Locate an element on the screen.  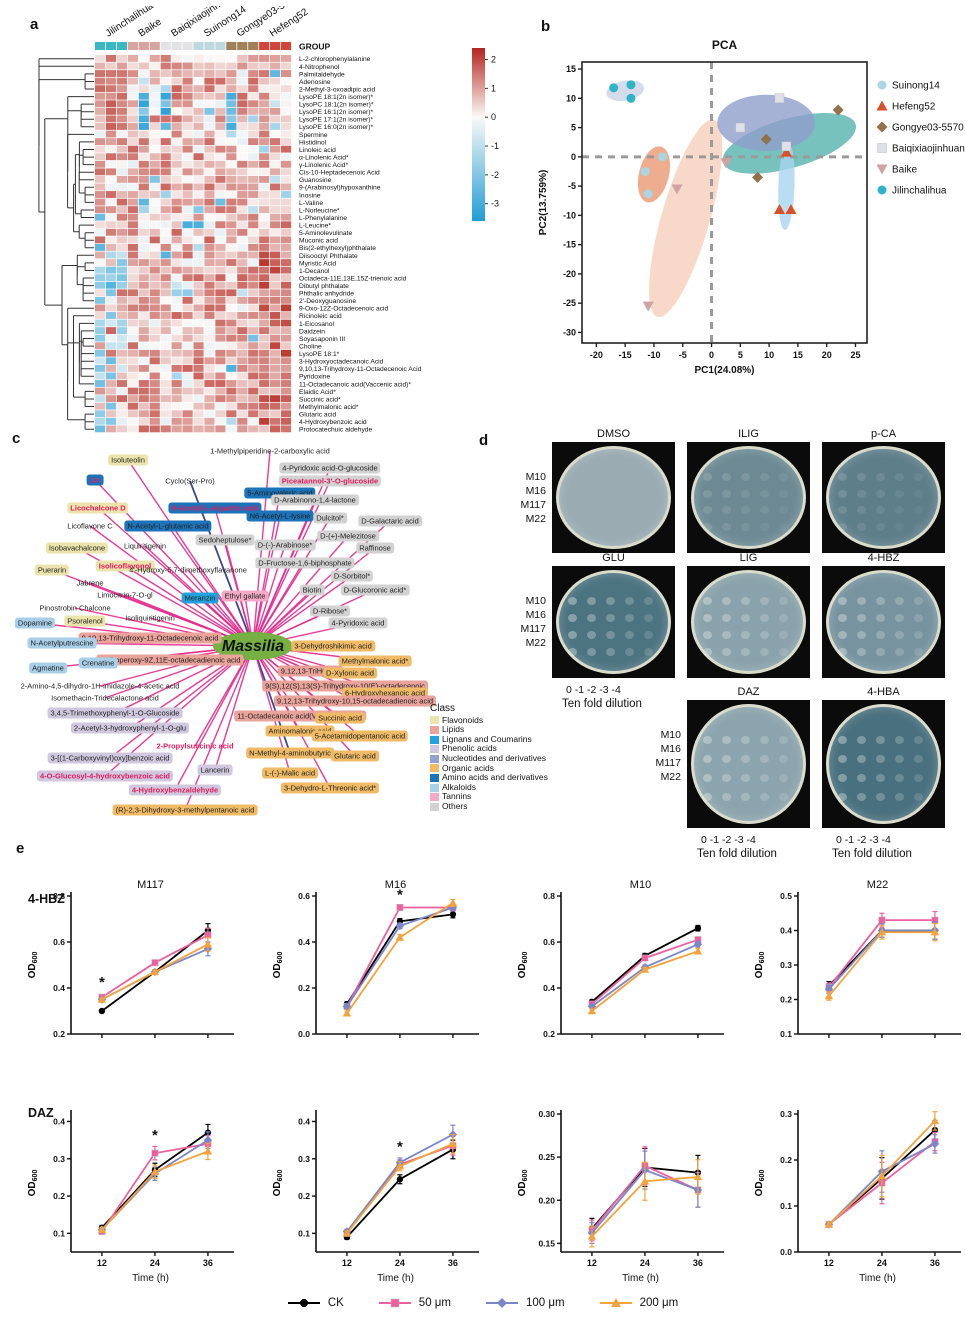
svg-text: L-2-chlorophenylalanine is located at coordinates (335, 59).